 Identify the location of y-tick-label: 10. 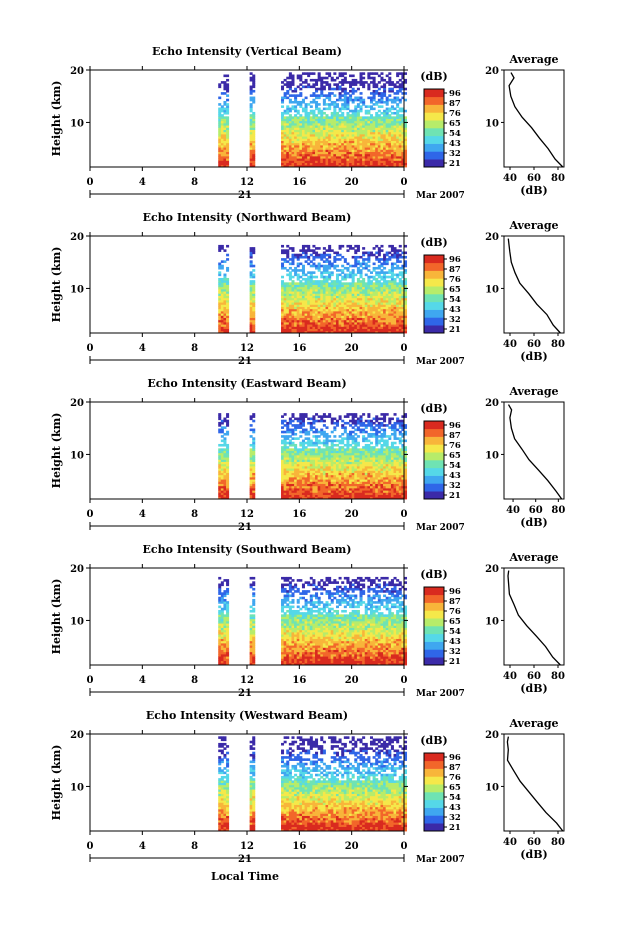
(77, 289).